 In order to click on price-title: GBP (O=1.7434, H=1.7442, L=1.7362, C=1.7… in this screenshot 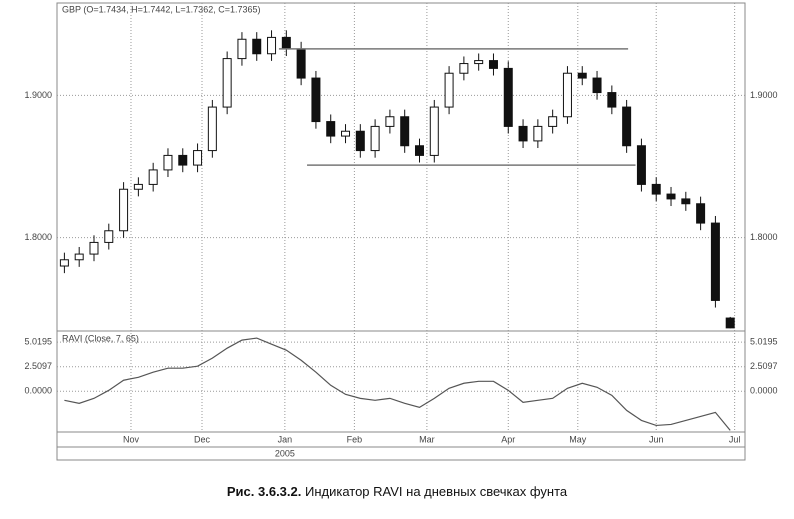, I will do `click(161, 9)`.